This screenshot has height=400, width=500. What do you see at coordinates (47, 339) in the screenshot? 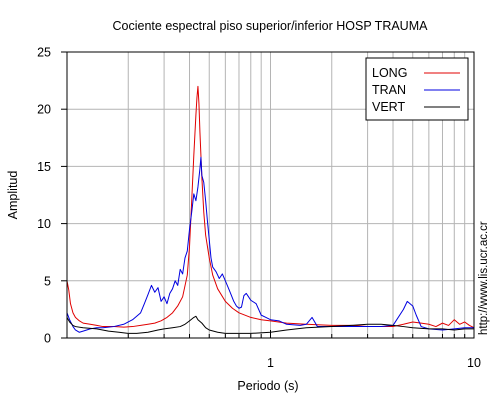
I see `y-tick-label: 0` at bounding box center [47, 339].